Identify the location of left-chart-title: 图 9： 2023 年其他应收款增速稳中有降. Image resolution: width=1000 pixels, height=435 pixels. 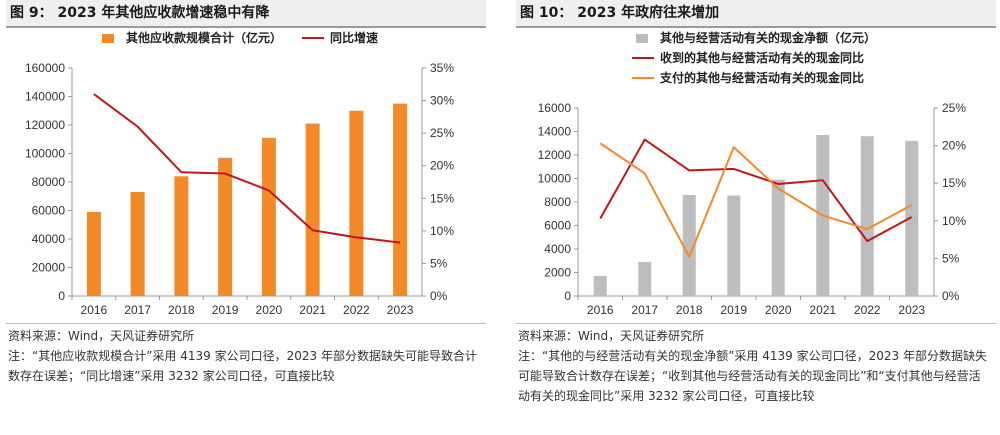
(246, 14).